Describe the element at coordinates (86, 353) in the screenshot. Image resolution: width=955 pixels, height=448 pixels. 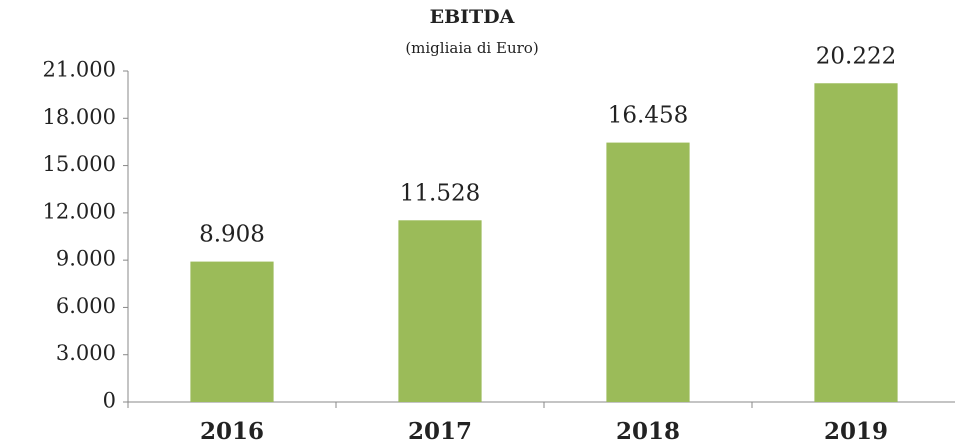
I see `y-tick-label: 3.000` at that location.